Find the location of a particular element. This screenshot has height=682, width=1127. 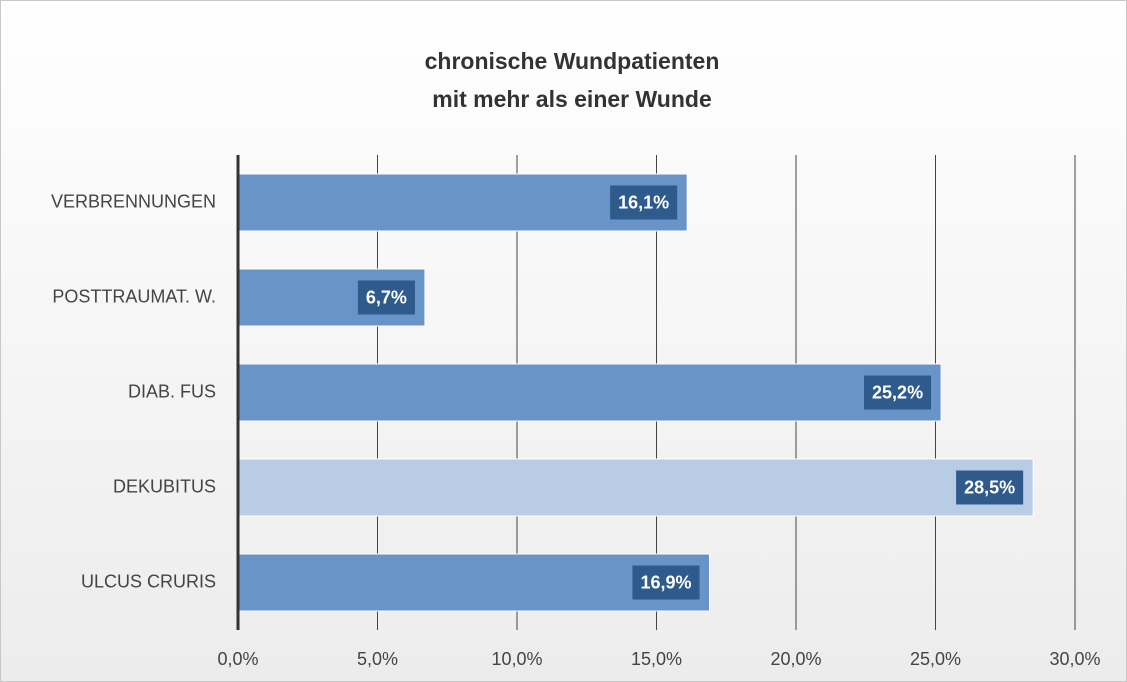

y-tick-label: VERBRENNUNGEN is located at coordinates (133, 201).